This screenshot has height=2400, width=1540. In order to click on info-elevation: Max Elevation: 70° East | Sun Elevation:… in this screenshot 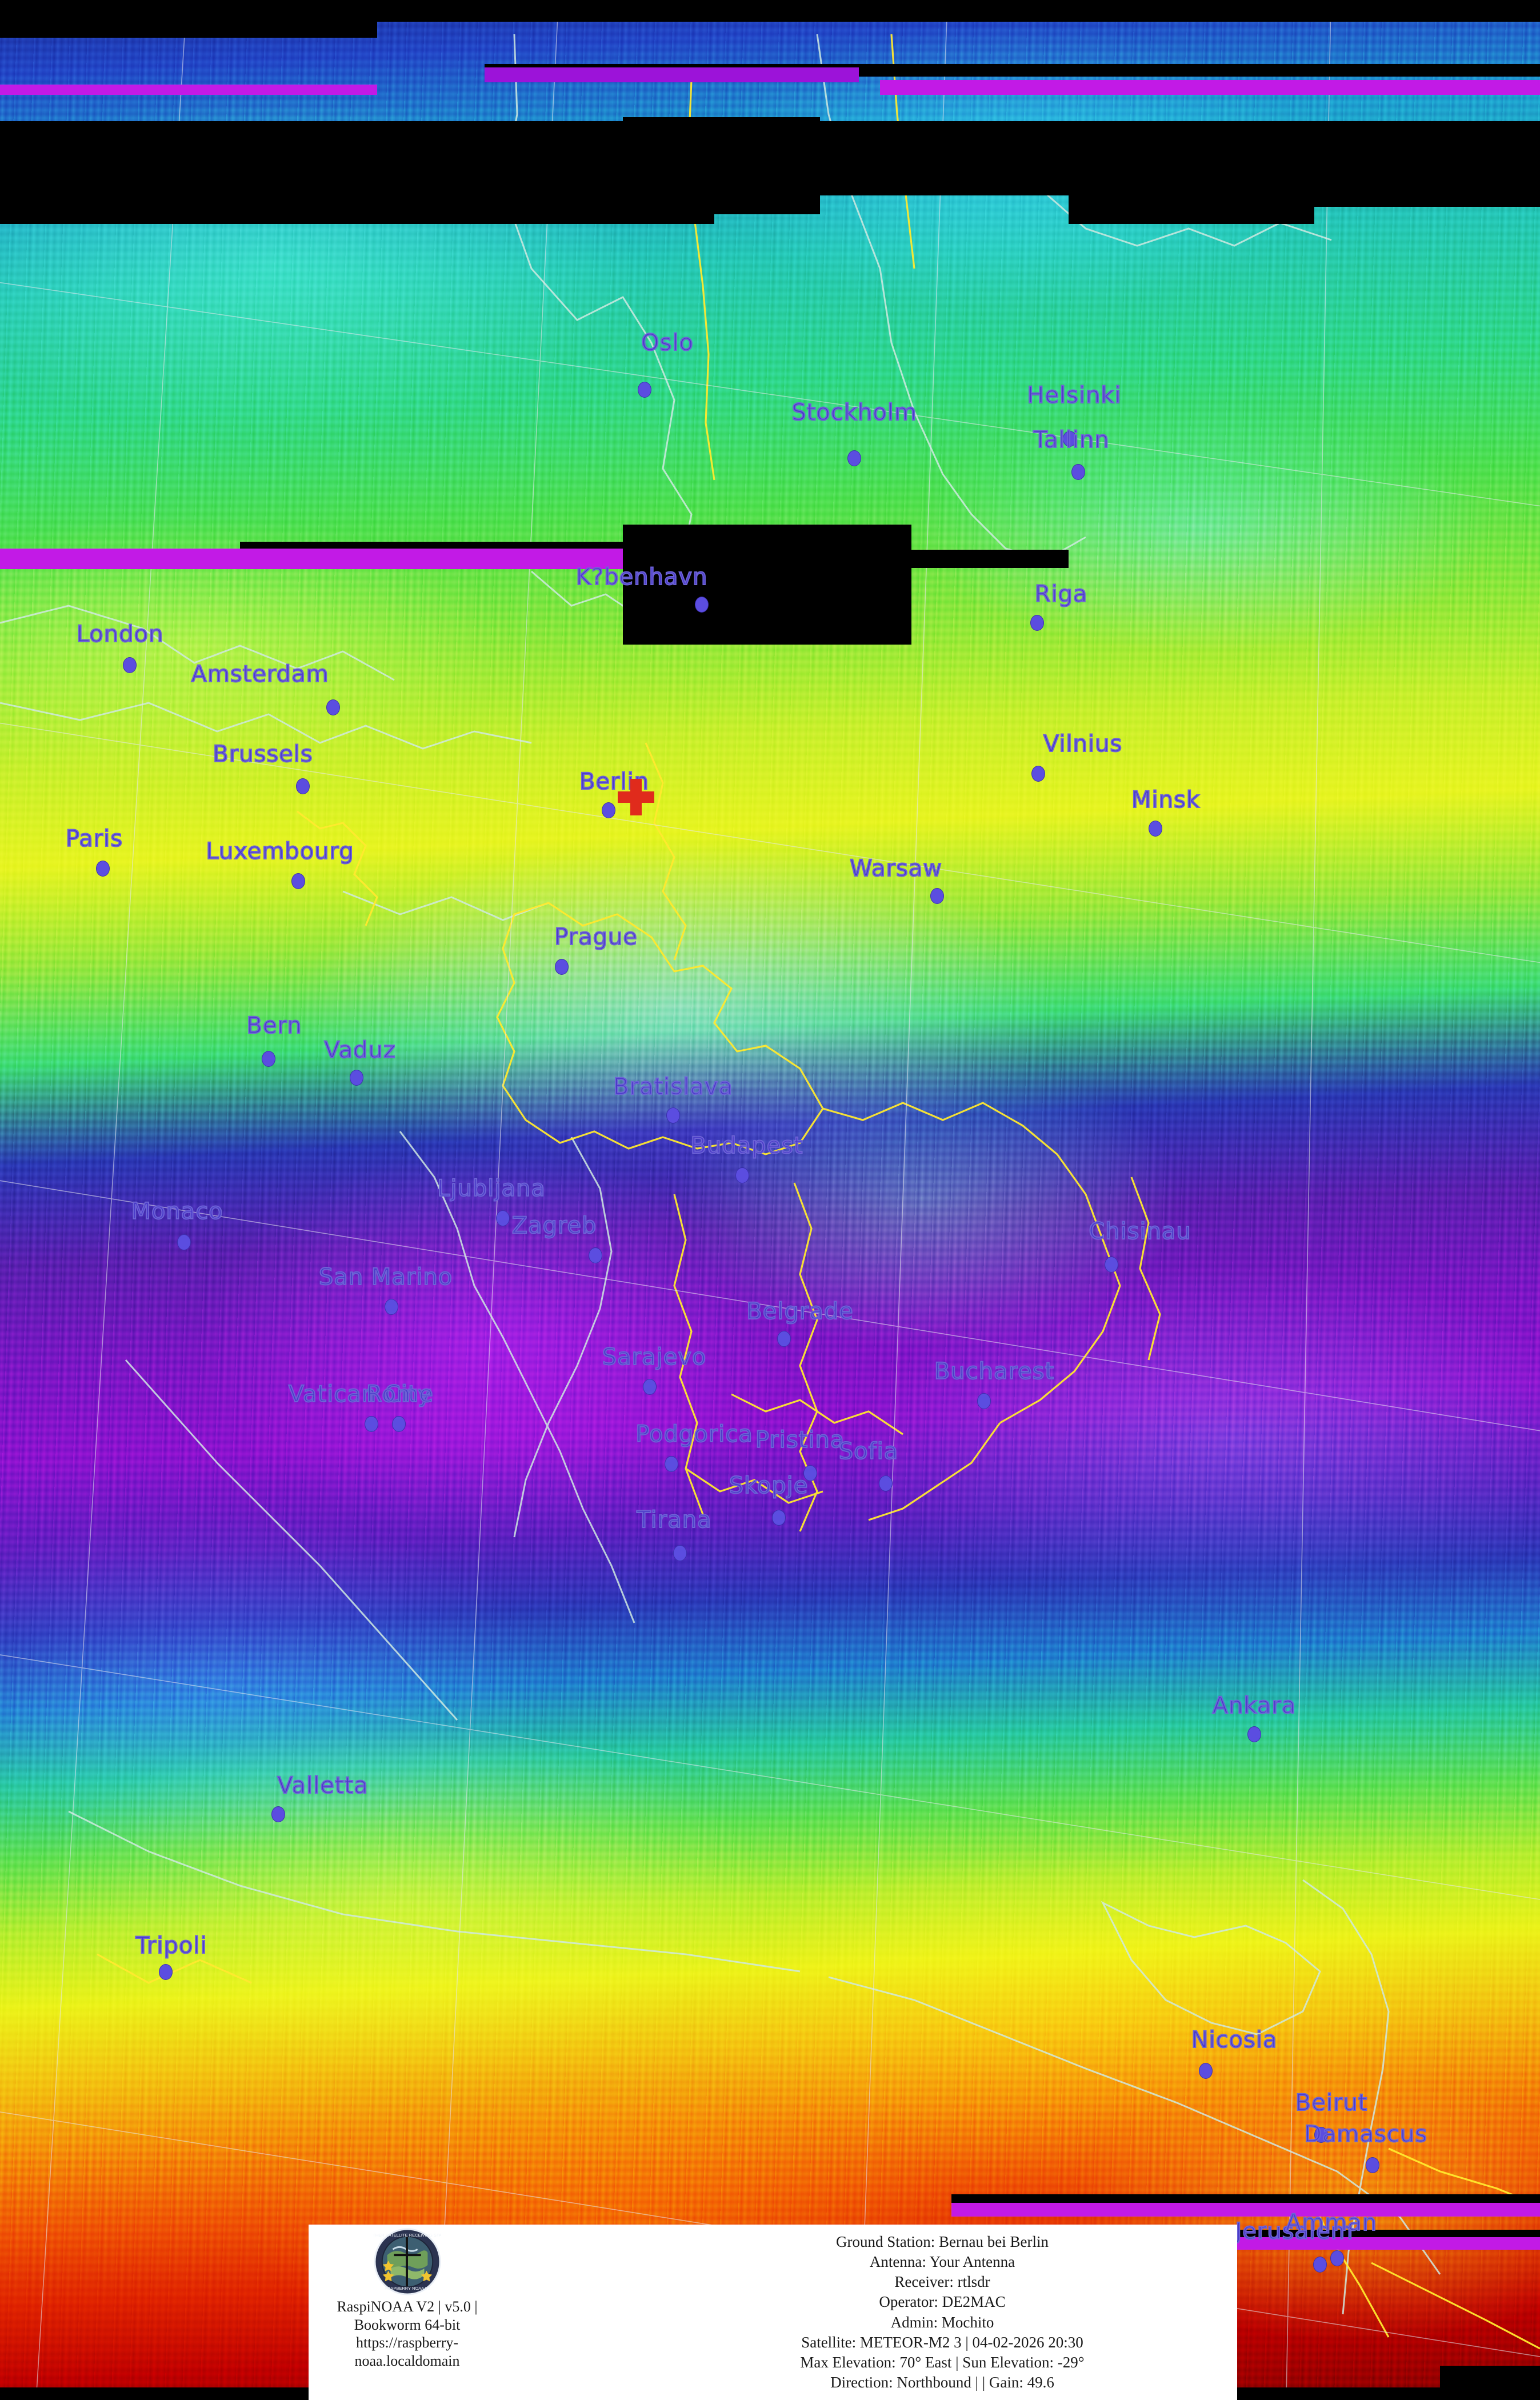, I will do `click(942, 2362)`.